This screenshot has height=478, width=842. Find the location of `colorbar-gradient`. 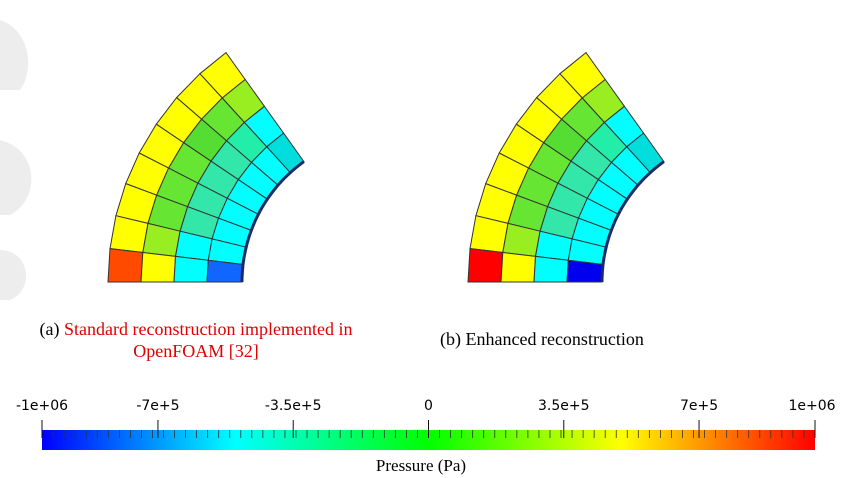

colorbar-gradient is located at coordinates (428, 440).